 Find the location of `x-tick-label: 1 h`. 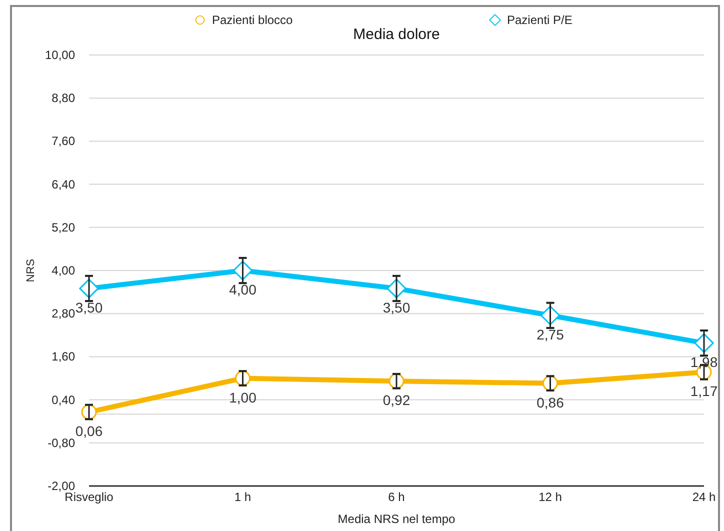

x-tick-label: 1 h is located at coordinates (243, 497).